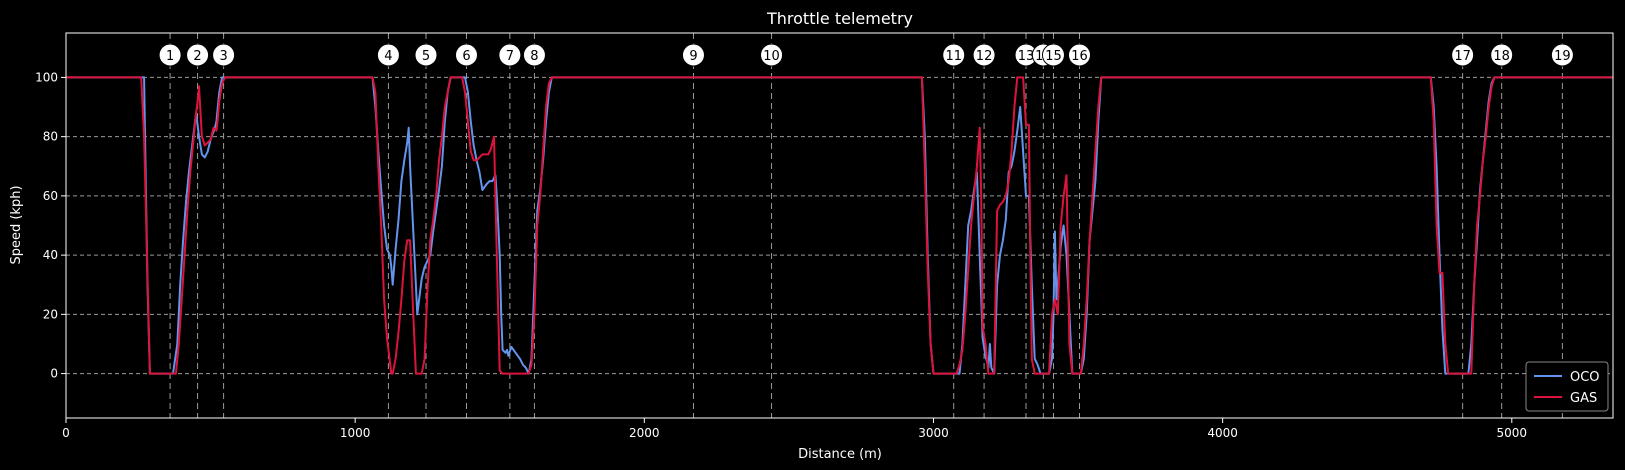 The height and width of the screenshot is (470, 1625). What do you see at coordinates (50, 314) in the screenshot?
I see `y-tick-label: 20` at bounding box center [50, 314].